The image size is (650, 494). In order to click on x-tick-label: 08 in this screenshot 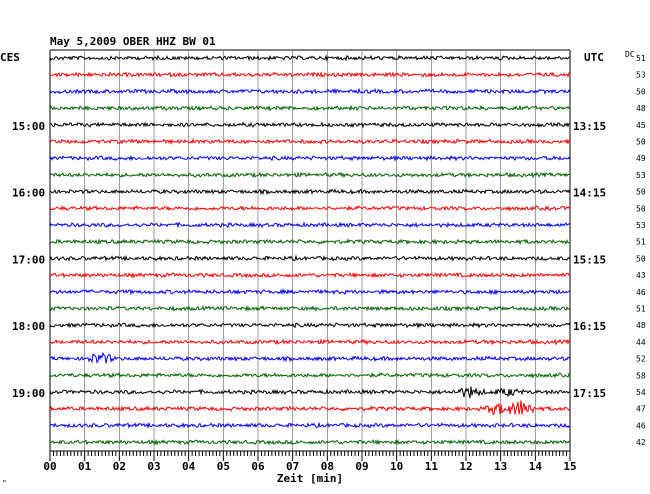, I will do `click(327, 466)`.